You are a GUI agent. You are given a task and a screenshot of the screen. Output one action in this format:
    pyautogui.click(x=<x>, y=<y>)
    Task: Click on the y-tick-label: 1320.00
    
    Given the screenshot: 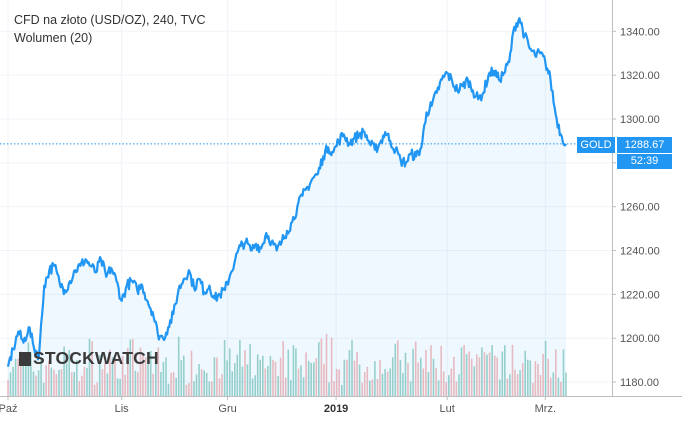 What is the action you would take?
    pyautogui.click(x=640, y=76)
    